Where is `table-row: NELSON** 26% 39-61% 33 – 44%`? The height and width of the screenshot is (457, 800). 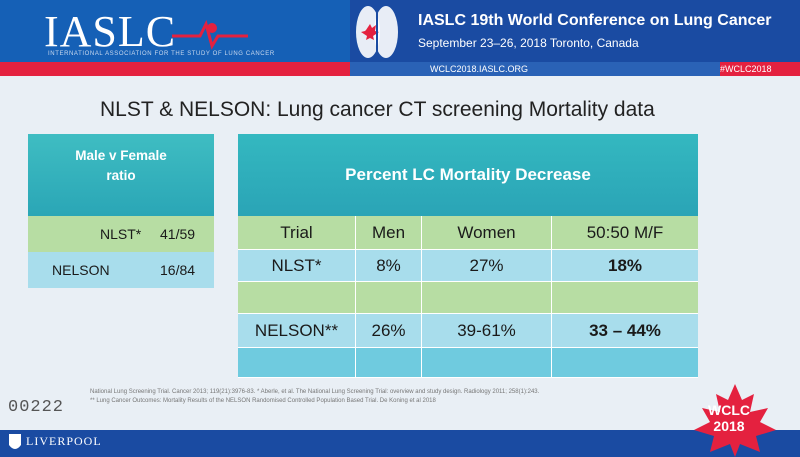 table-row: NELSON** 26% 39-61% 33 – 44% is located at coordinates (468, 331).